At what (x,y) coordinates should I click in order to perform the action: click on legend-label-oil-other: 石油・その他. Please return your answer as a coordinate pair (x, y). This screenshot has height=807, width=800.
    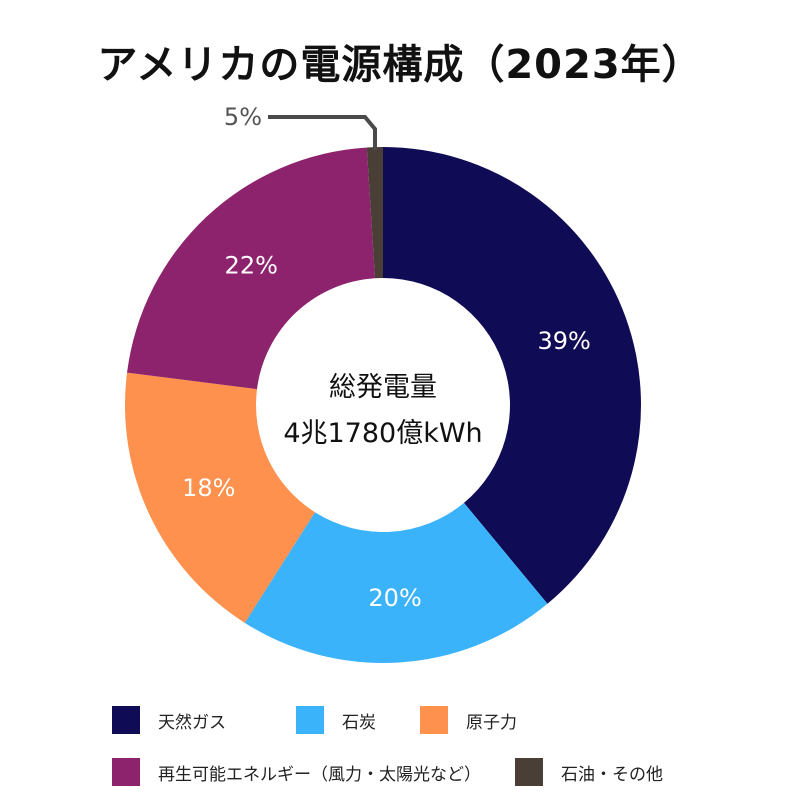
    Looking at the image, I should click on (612, 774).